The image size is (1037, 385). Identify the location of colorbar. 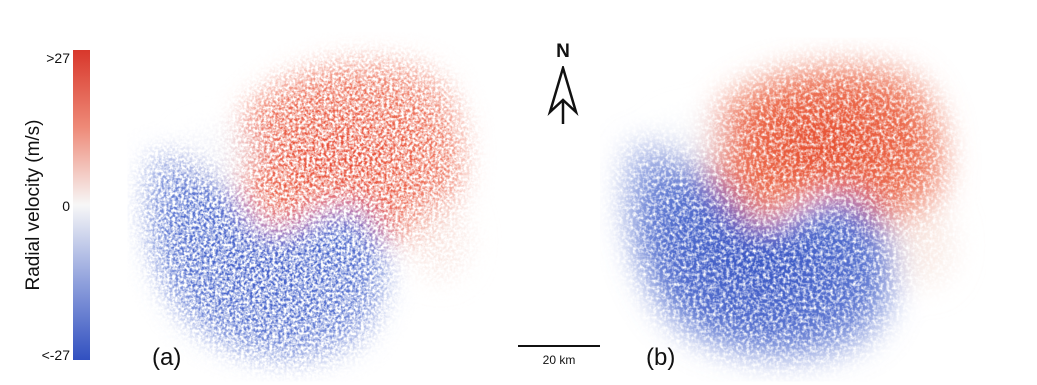
(81, 205).